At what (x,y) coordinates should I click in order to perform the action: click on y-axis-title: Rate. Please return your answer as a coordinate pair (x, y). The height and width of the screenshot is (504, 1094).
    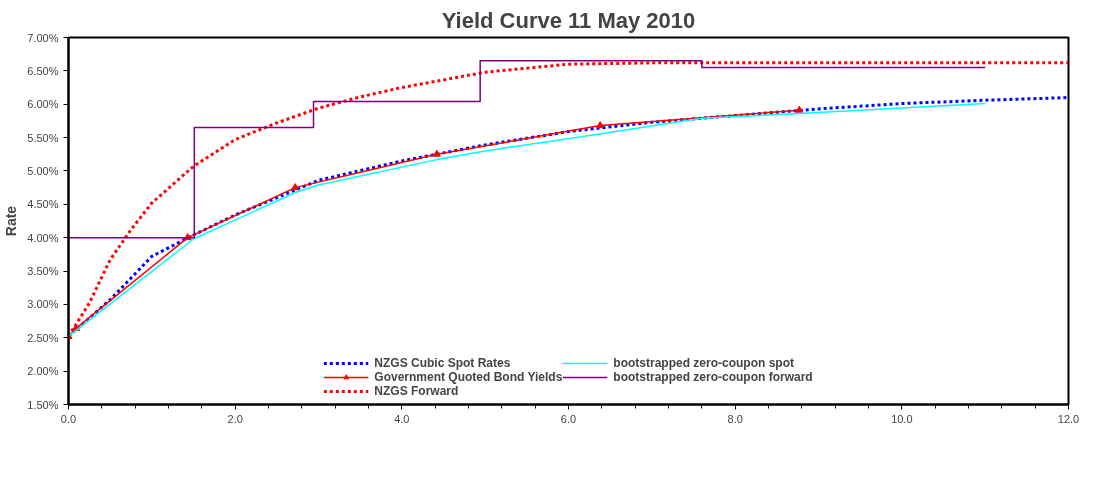
    Looking at the image, I should click on (11, 221).